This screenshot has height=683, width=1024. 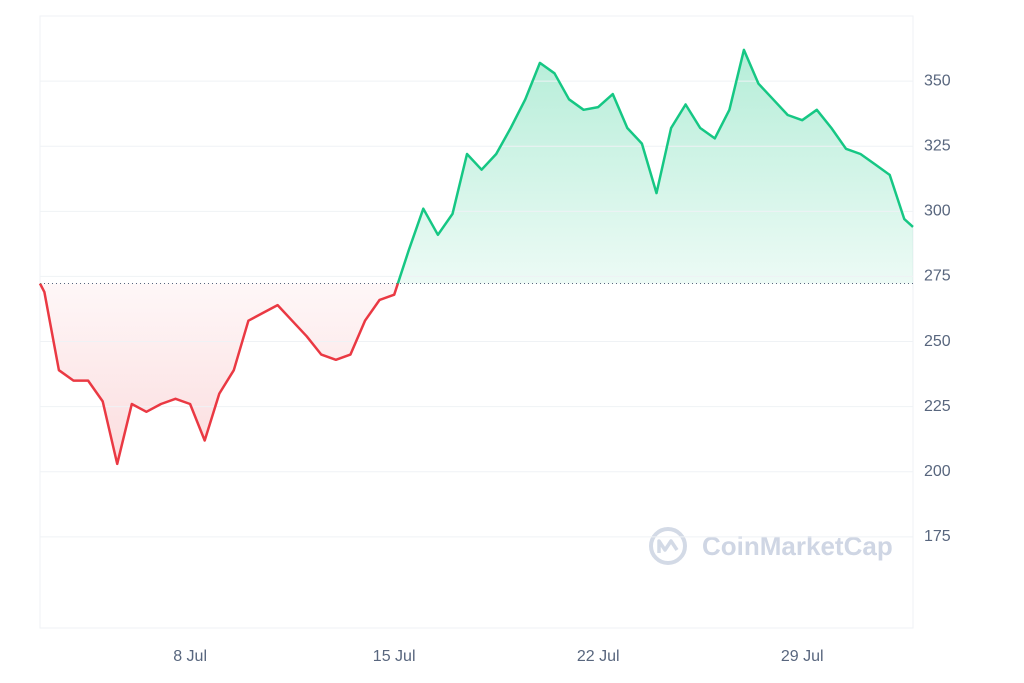 What do you see at coordinates (668, 546) in the screenshot?
I see `watermark-logo` at bounding box center [668, 546].